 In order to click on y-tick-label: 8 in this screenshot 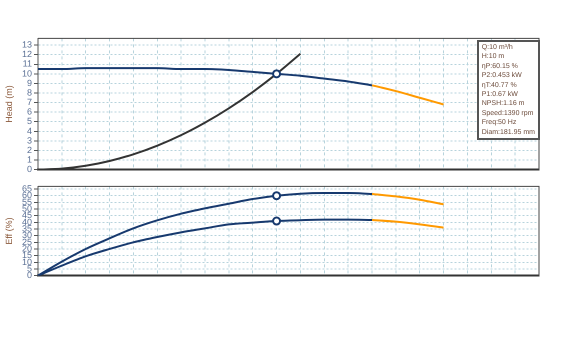, I will do `click(29, 92)`.